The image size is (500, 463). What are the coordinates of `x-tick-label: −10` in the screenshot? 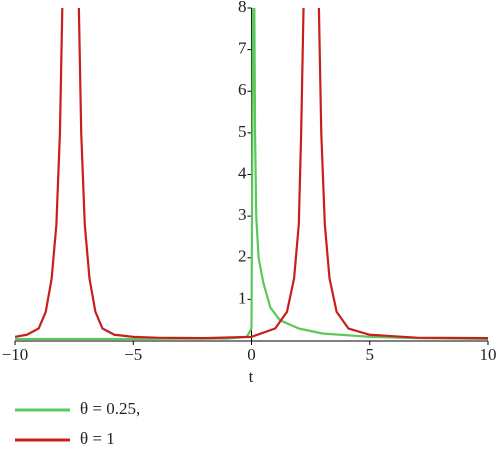 It's located at (15, 354).